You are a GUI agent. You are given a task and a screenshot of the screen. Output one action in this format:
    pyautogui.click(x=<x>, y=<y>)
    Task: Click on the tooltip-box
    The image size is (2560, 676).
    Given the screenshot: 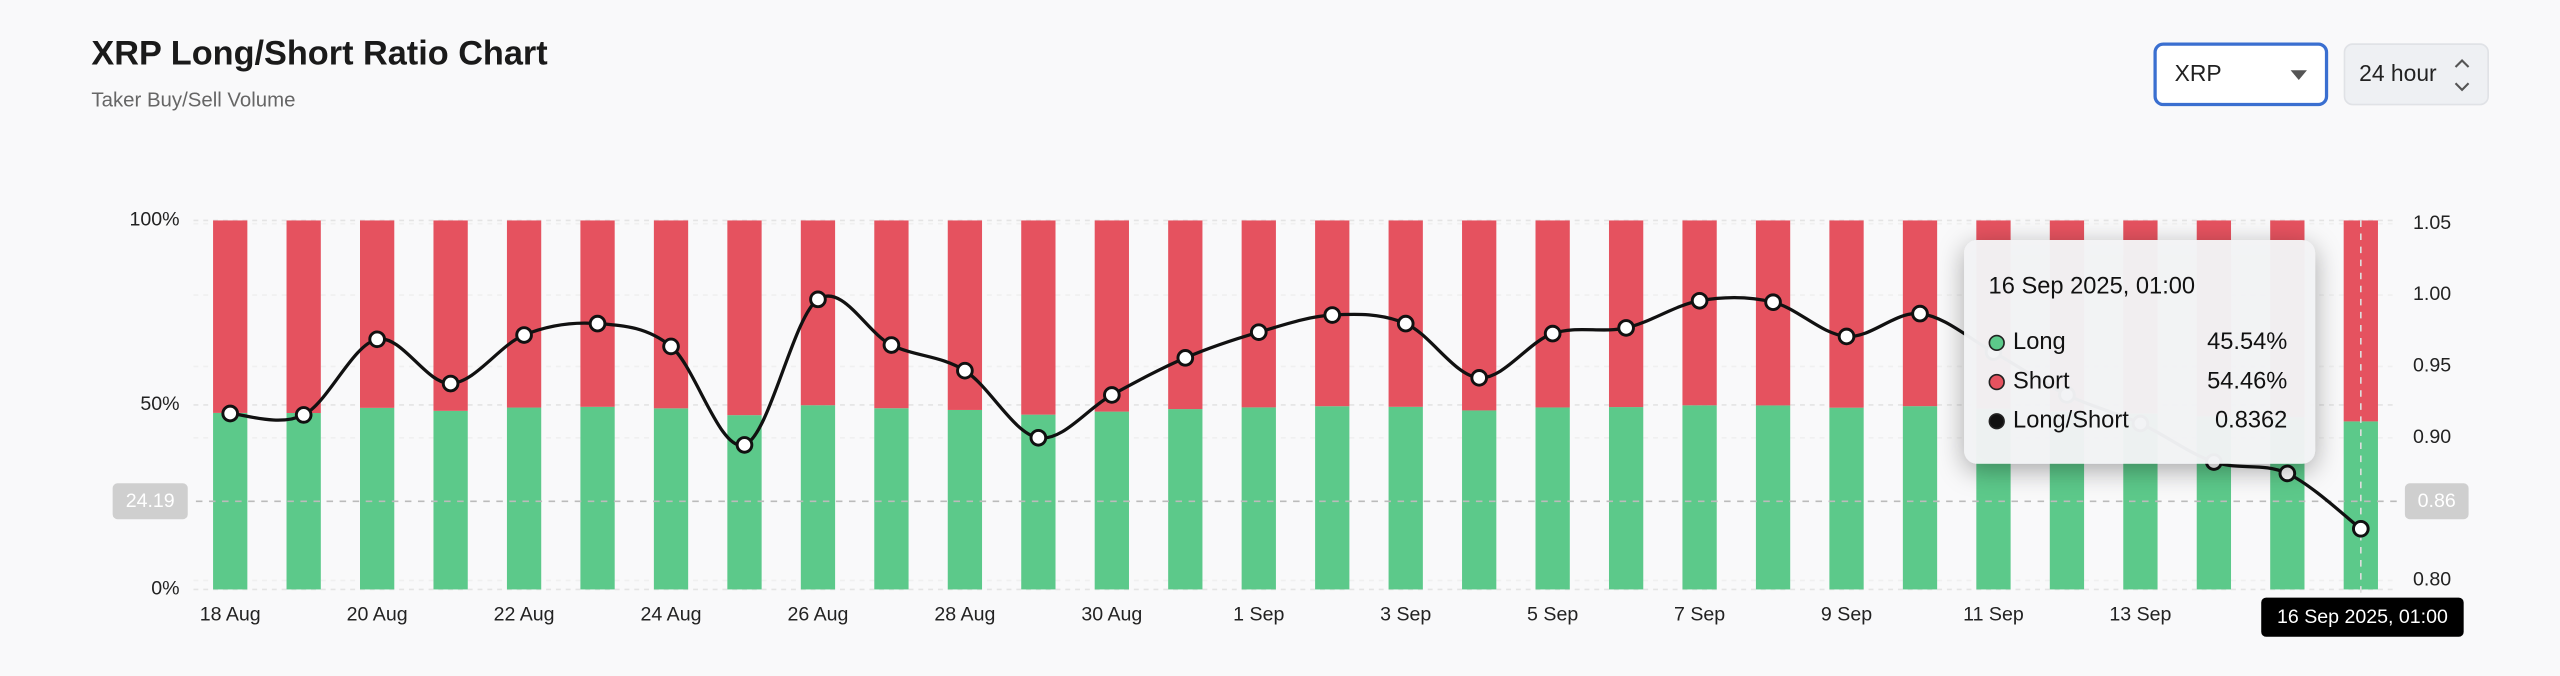 What is the action you would take?
    pyautogui.click(x=2140, y=352)
    